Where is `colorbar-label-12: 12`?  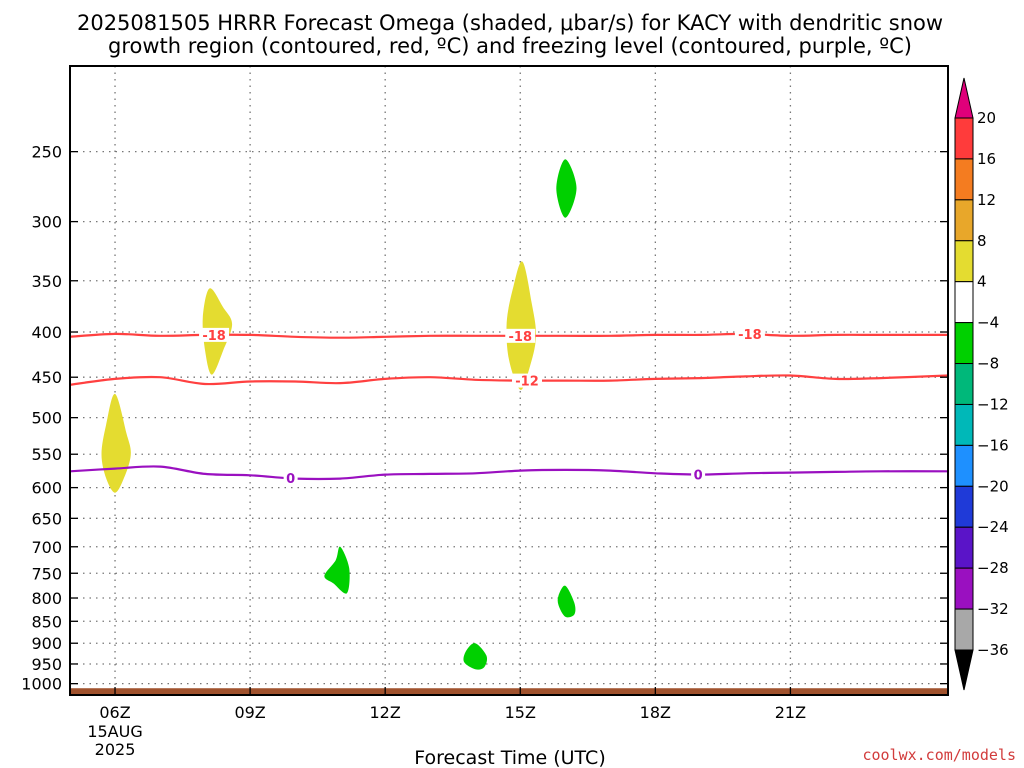
colorbar-label-12: 12 is located at coordinates (986, 200).